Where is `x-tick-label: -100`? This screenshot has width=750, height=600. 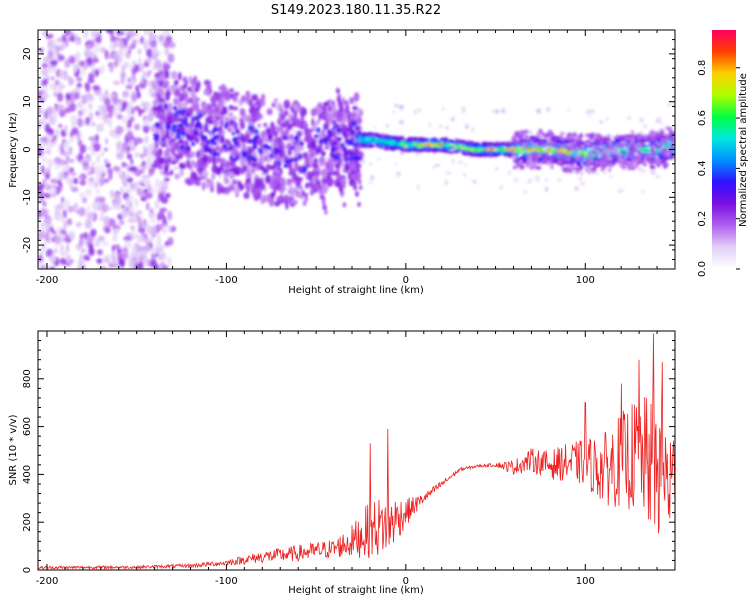
x-tick-label: -100 is located at coordinates (226, 581).